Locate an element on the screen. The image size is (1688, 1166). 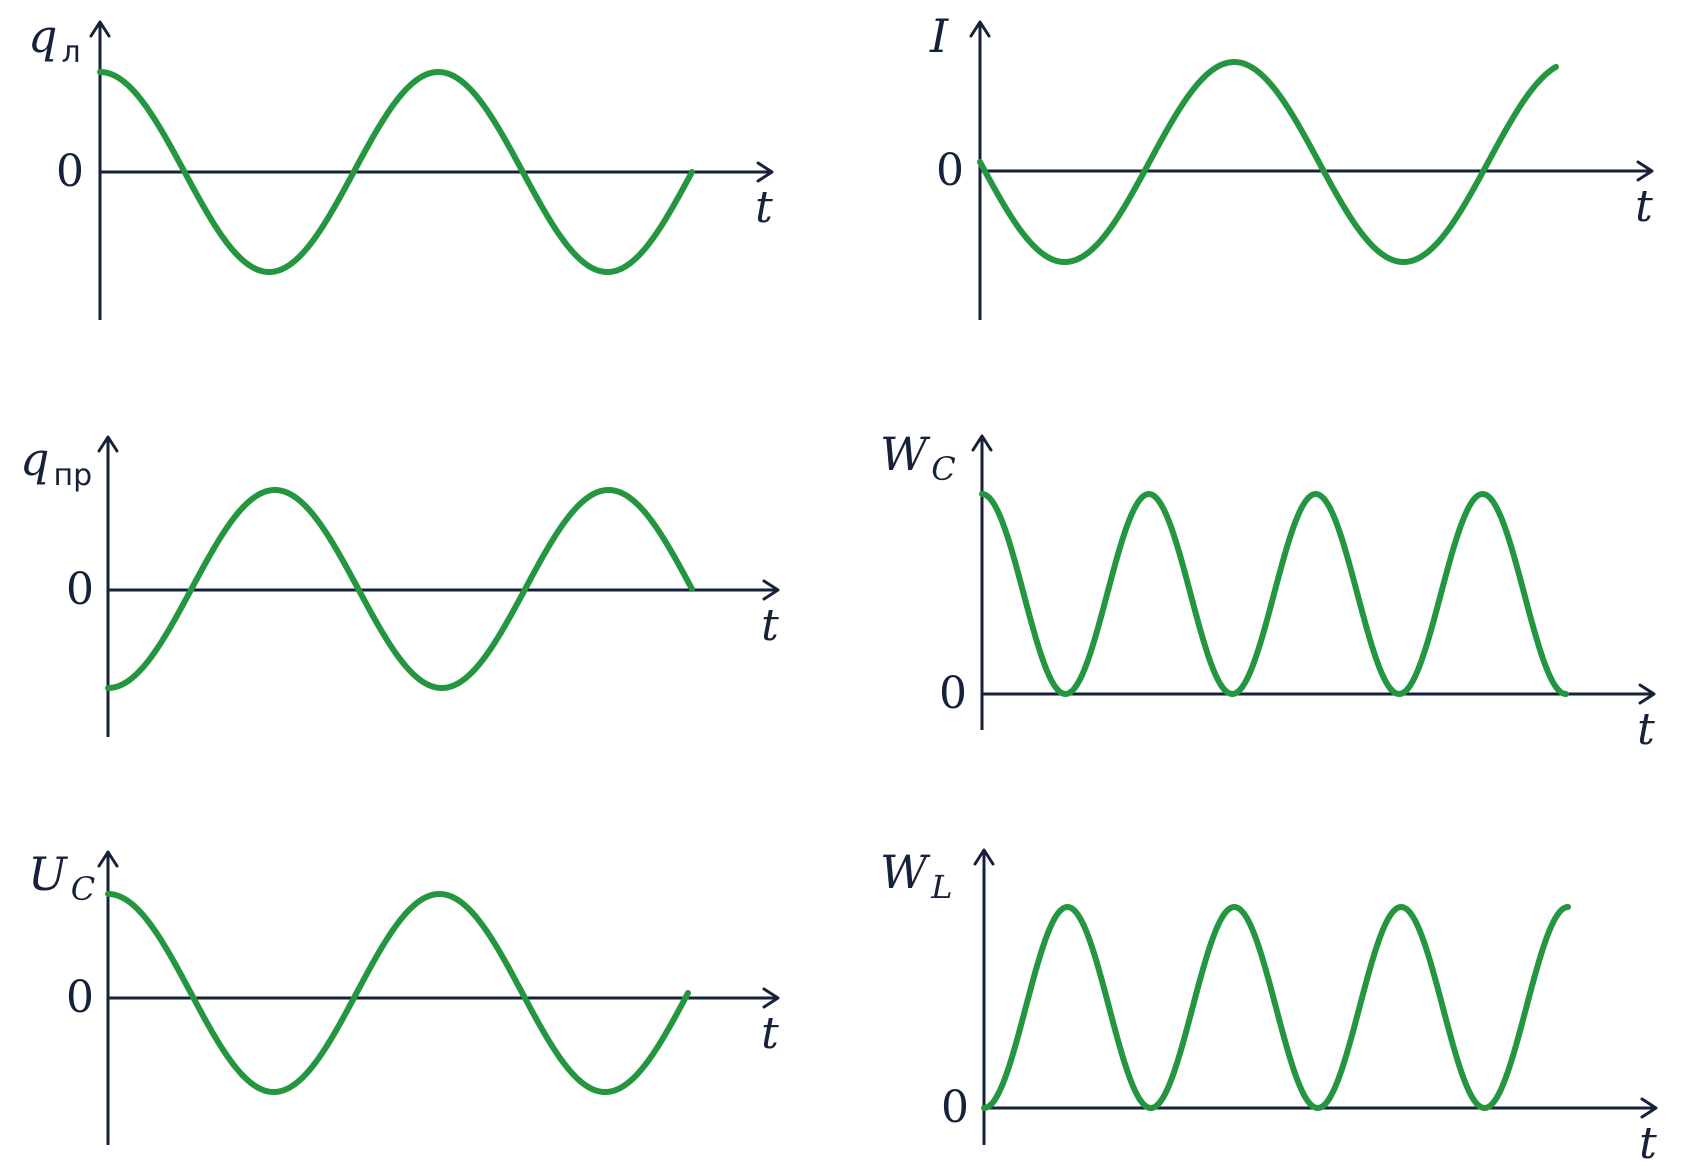
chart-panel-5: 0 t U C is located at coordinates (404, 996).